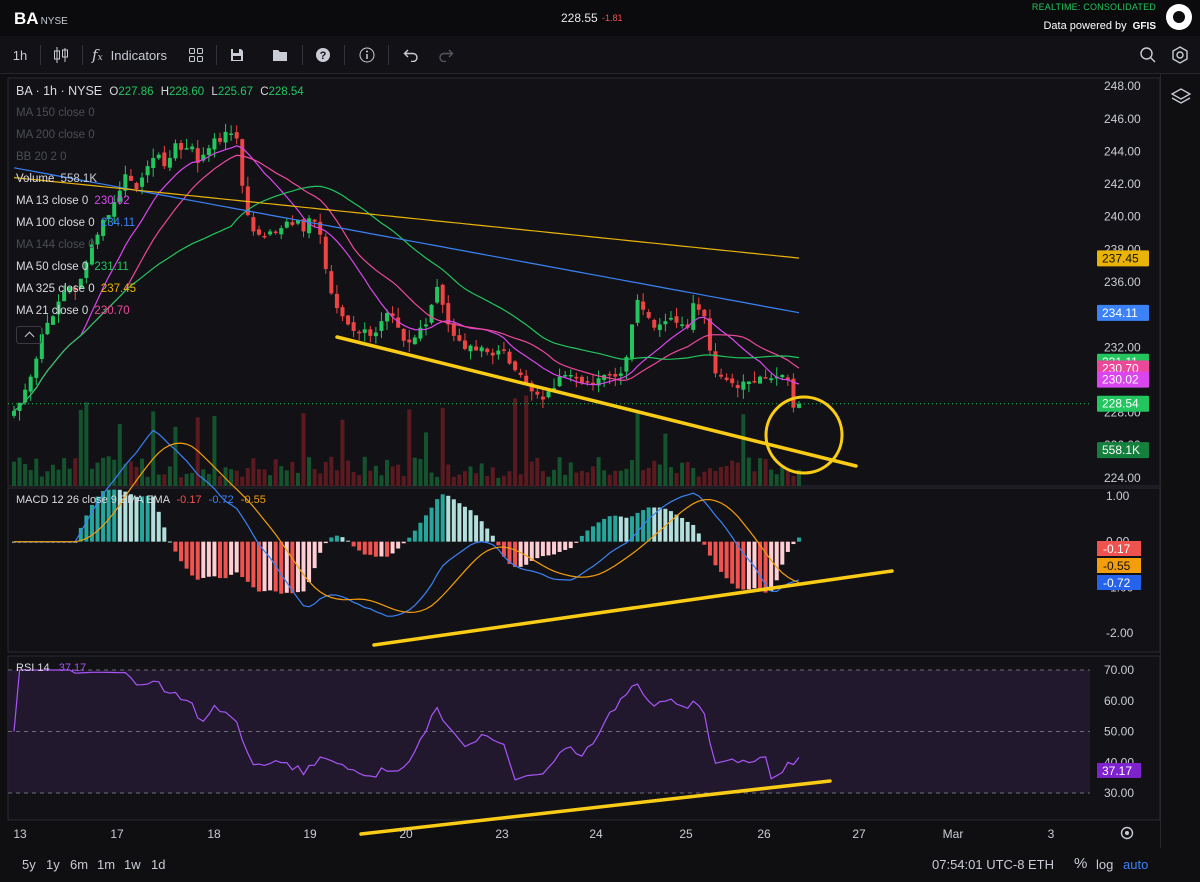  What do you see at coordinates (160, 157) in the screenshot?
I see `study-row: BB 20 2 0` at bounding box center [160, 157].